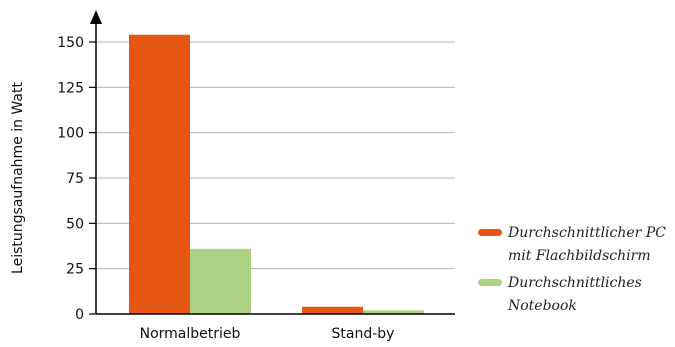  I want to click on y-tick-labels: 0 25 50 75 100 125 150, so click(76, 179).